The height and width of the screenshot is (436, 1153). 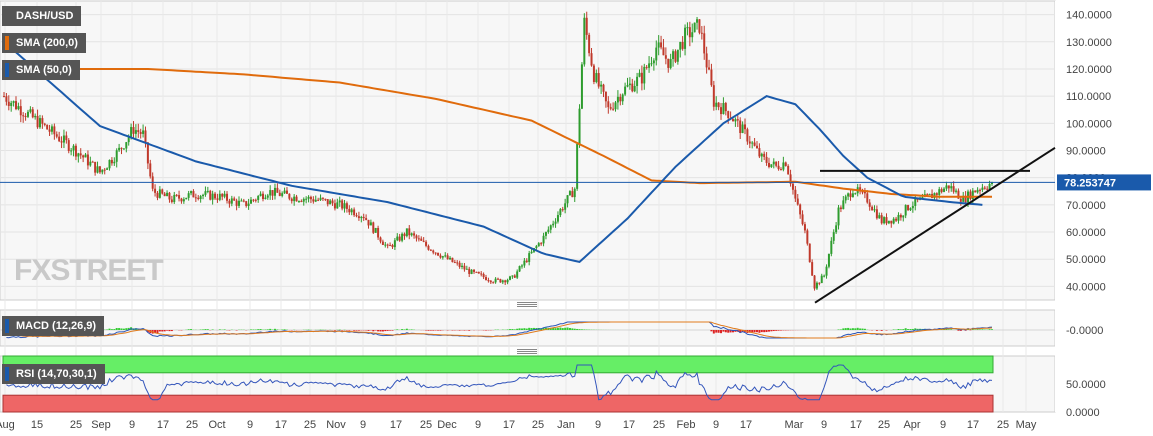 I want to click on pane-splitter-rsi, so click(x=527, y=351).